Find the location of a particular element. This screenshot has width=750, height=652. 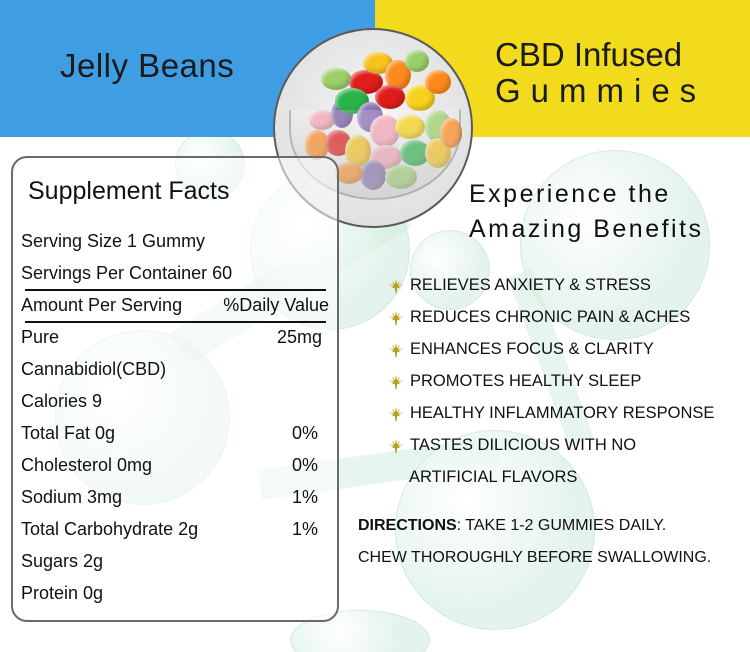

benefit-item: HEALTHY INFLAMMATORY RESPONSE is located at coordinates (551, 413).